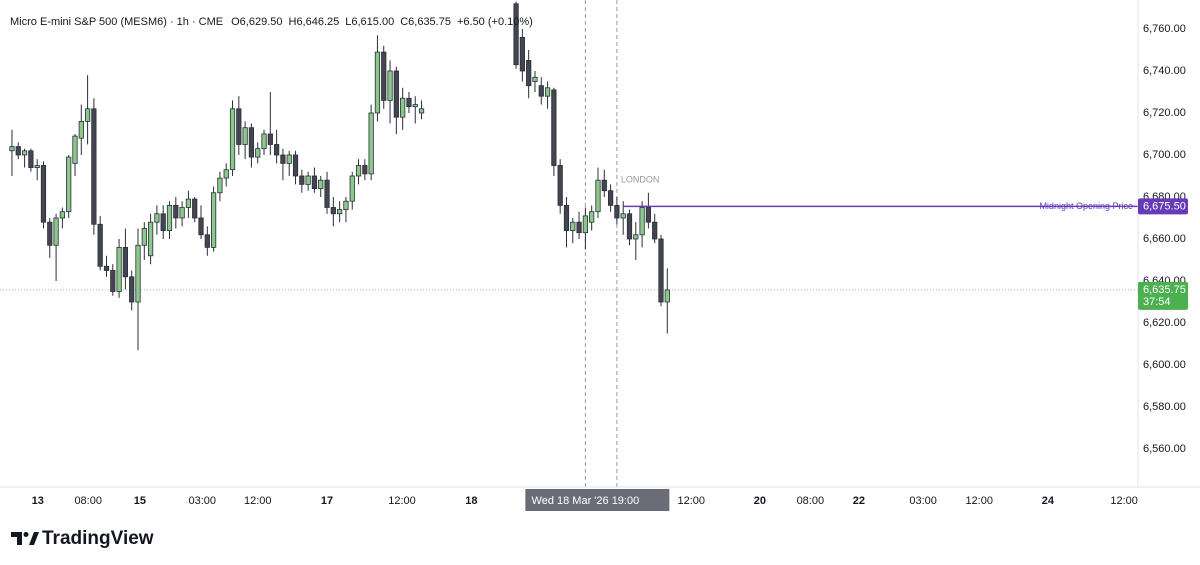 This screenshot has height=565, width=1200. What do you see at coordinates (98, 538) in the screenshot?
I see `brand-name: TradingView` at bounding box center [98, 538].